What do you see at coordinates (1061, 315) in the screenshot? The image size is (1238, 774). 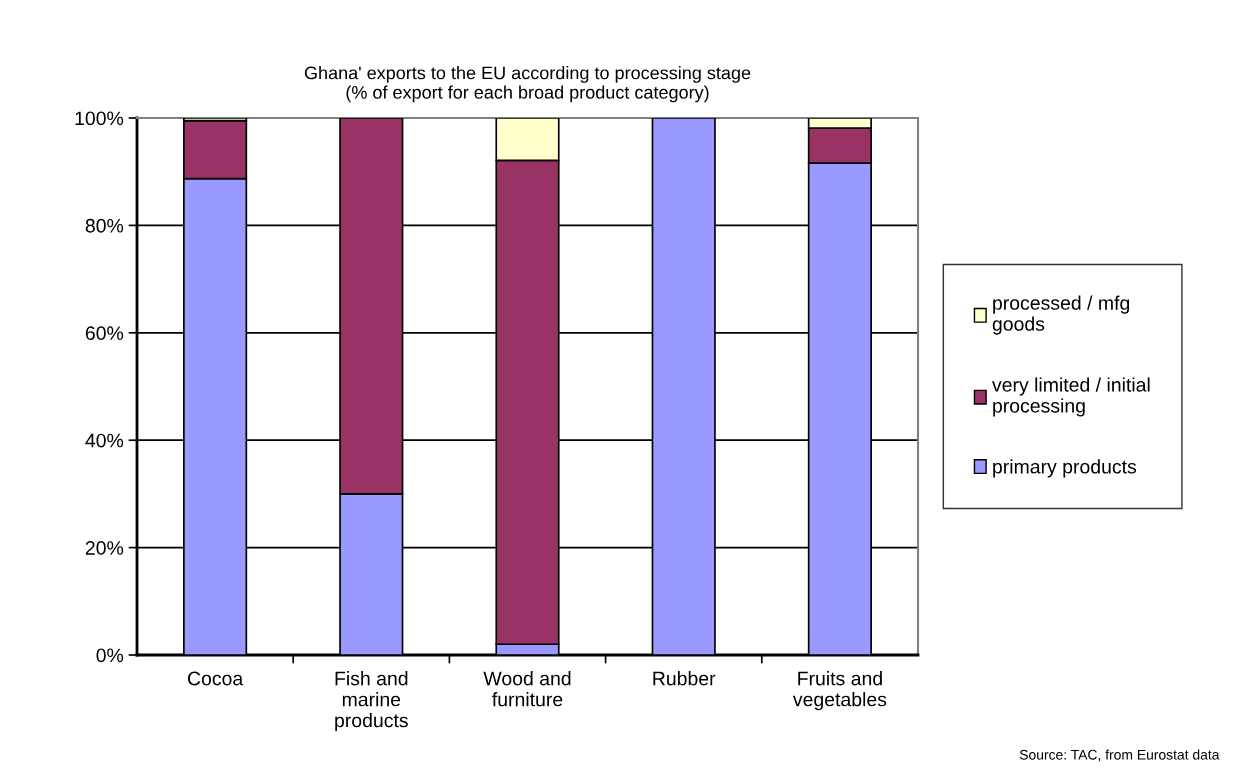 I see `legend-label: processed / mfg goods` at bounding box center [1061, 315].